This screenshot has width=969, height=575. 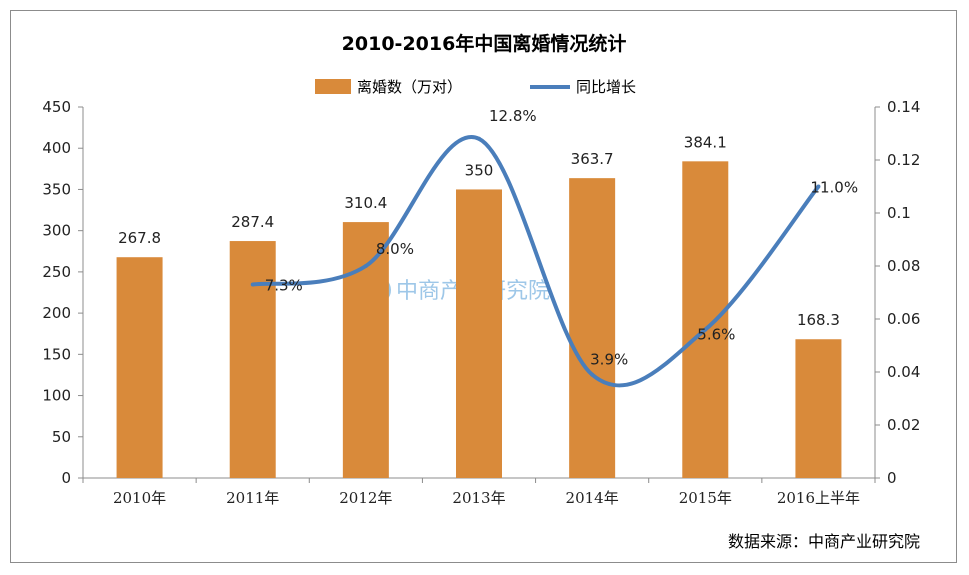 I want to click on left-tick-label: 100, so click(x=56, y=396).